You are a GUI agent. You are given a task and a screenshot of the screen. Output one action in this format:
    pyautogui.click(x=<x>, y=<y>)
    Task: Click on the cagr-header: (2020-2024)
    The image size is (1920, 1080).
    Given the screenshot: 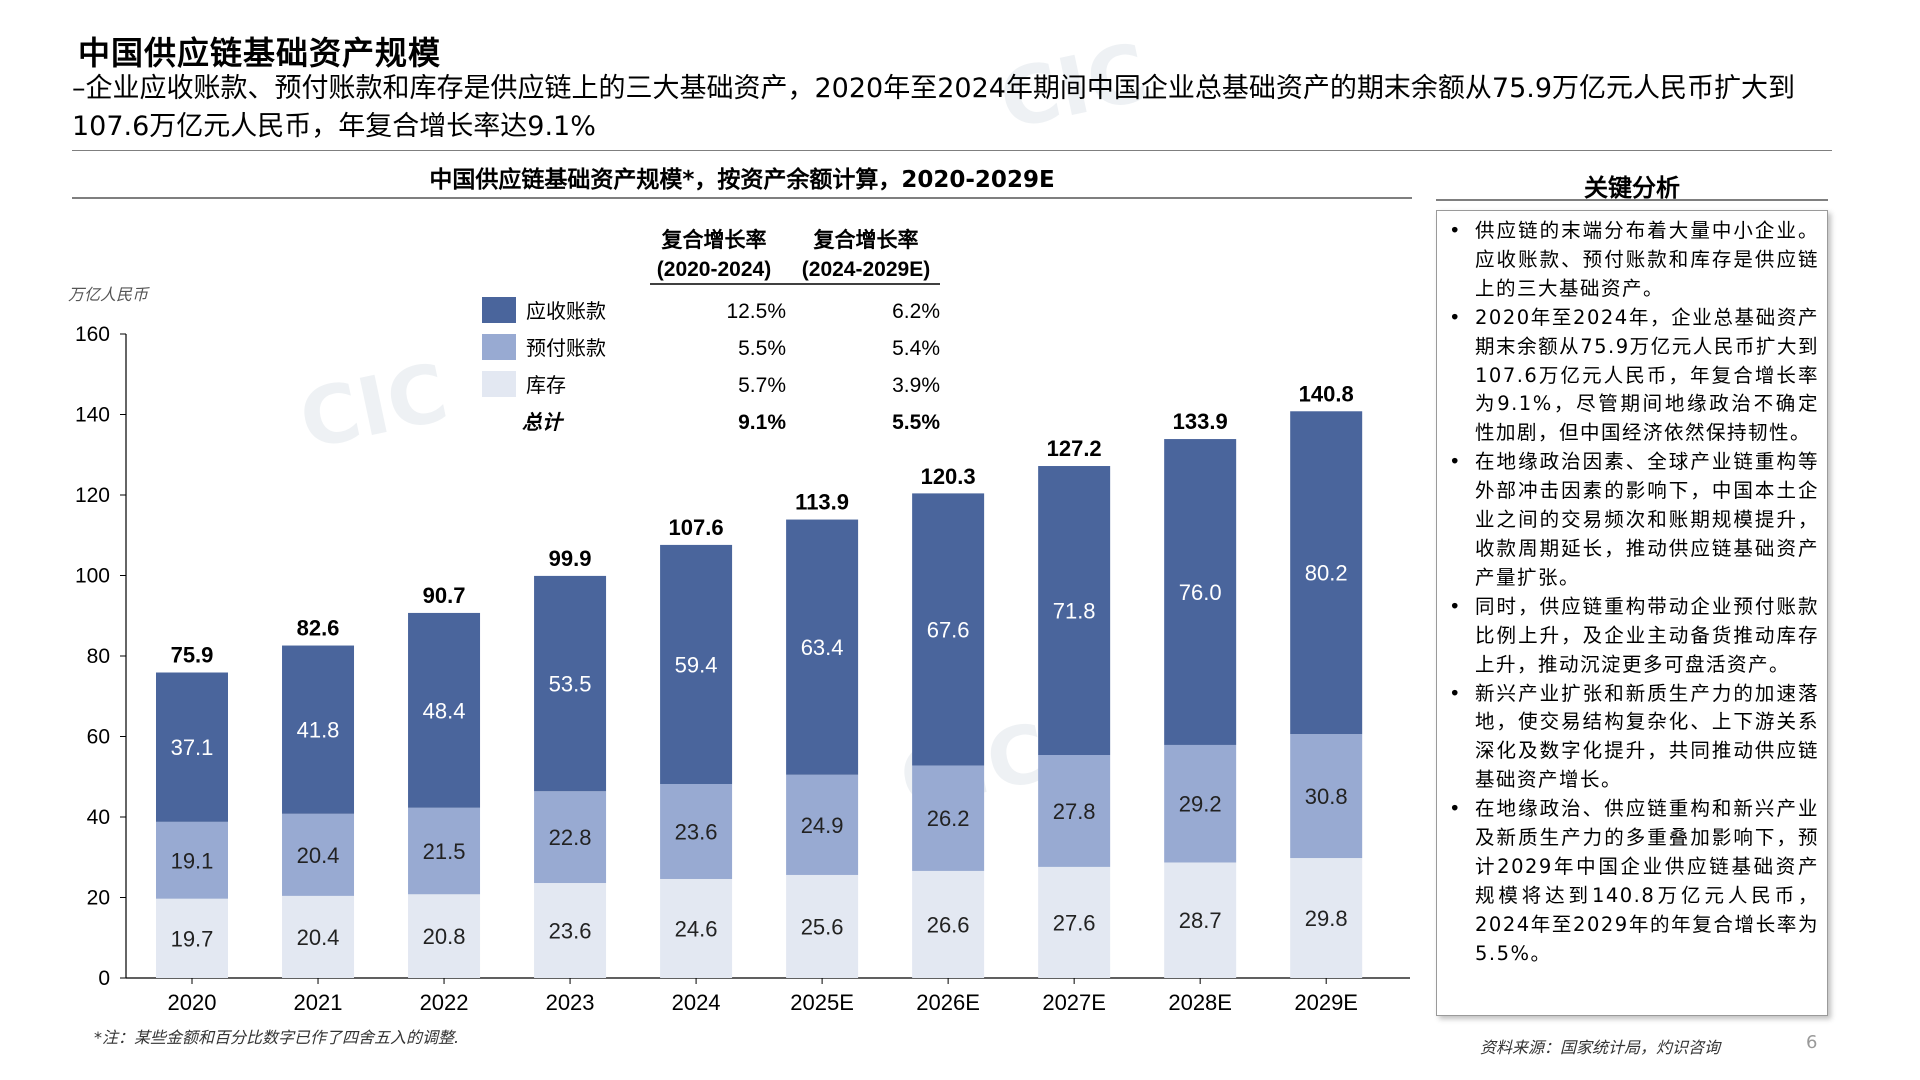 What is the action you would take?
    pyautogui.click(x=714, y=269)
    